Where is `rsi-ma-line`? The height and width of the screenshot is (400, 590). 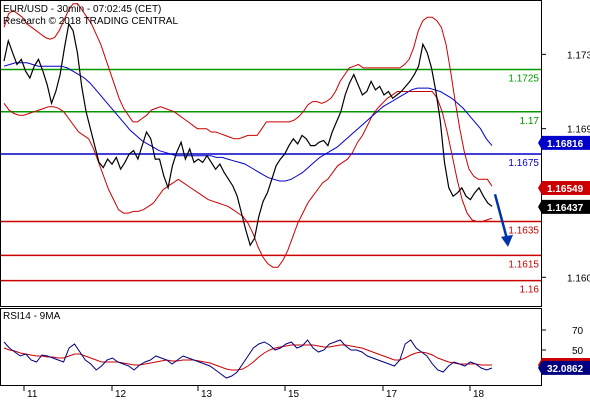
rsi-ma-line is located at coordinates (247, 357).